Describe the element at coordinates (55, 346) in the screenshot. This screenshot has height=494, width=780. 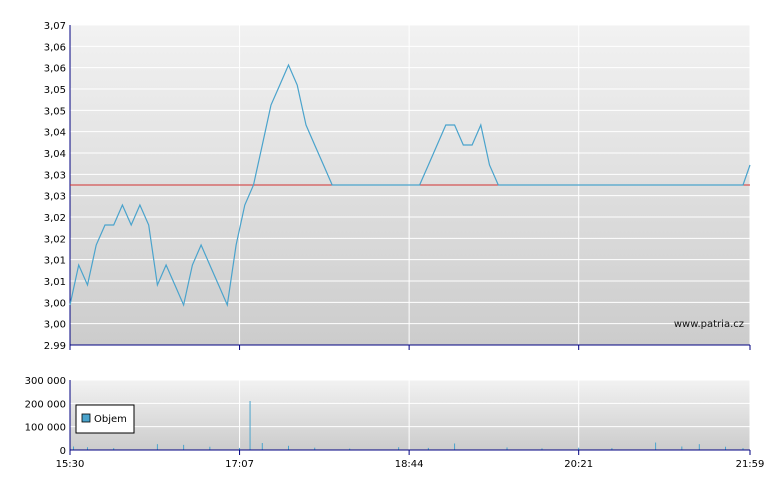
I see `price-y-tick-label: 2.99` at that location.